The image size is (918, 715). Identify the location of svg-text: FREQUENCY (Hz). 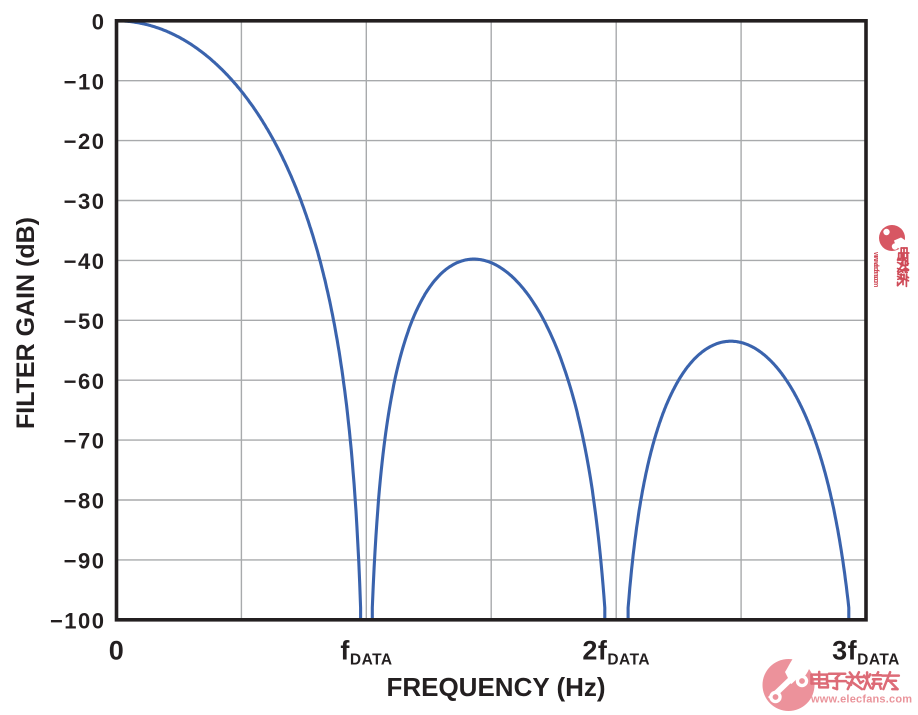
(495, 687).